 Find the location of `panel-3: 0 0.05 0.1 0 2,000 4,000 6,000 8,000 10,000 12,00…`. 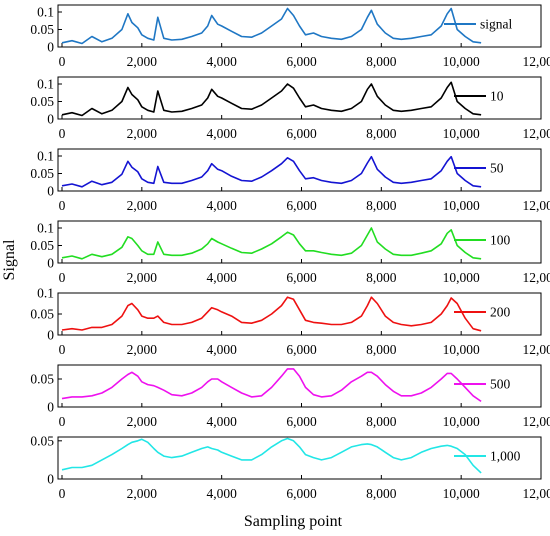

panel-3: 0 0.05 0.1 0 2,000 4,000 6,000 8,000 10,000 12,00… is located at coordinates (290, 252).